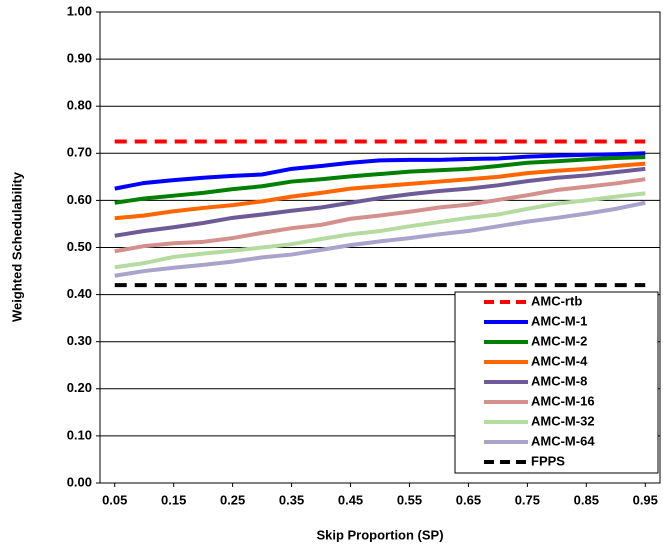  What do you see at coordinates (79, 58) in the screenshot?
I see `y-tick-label: 0.90` at bounding box center [79, 58].